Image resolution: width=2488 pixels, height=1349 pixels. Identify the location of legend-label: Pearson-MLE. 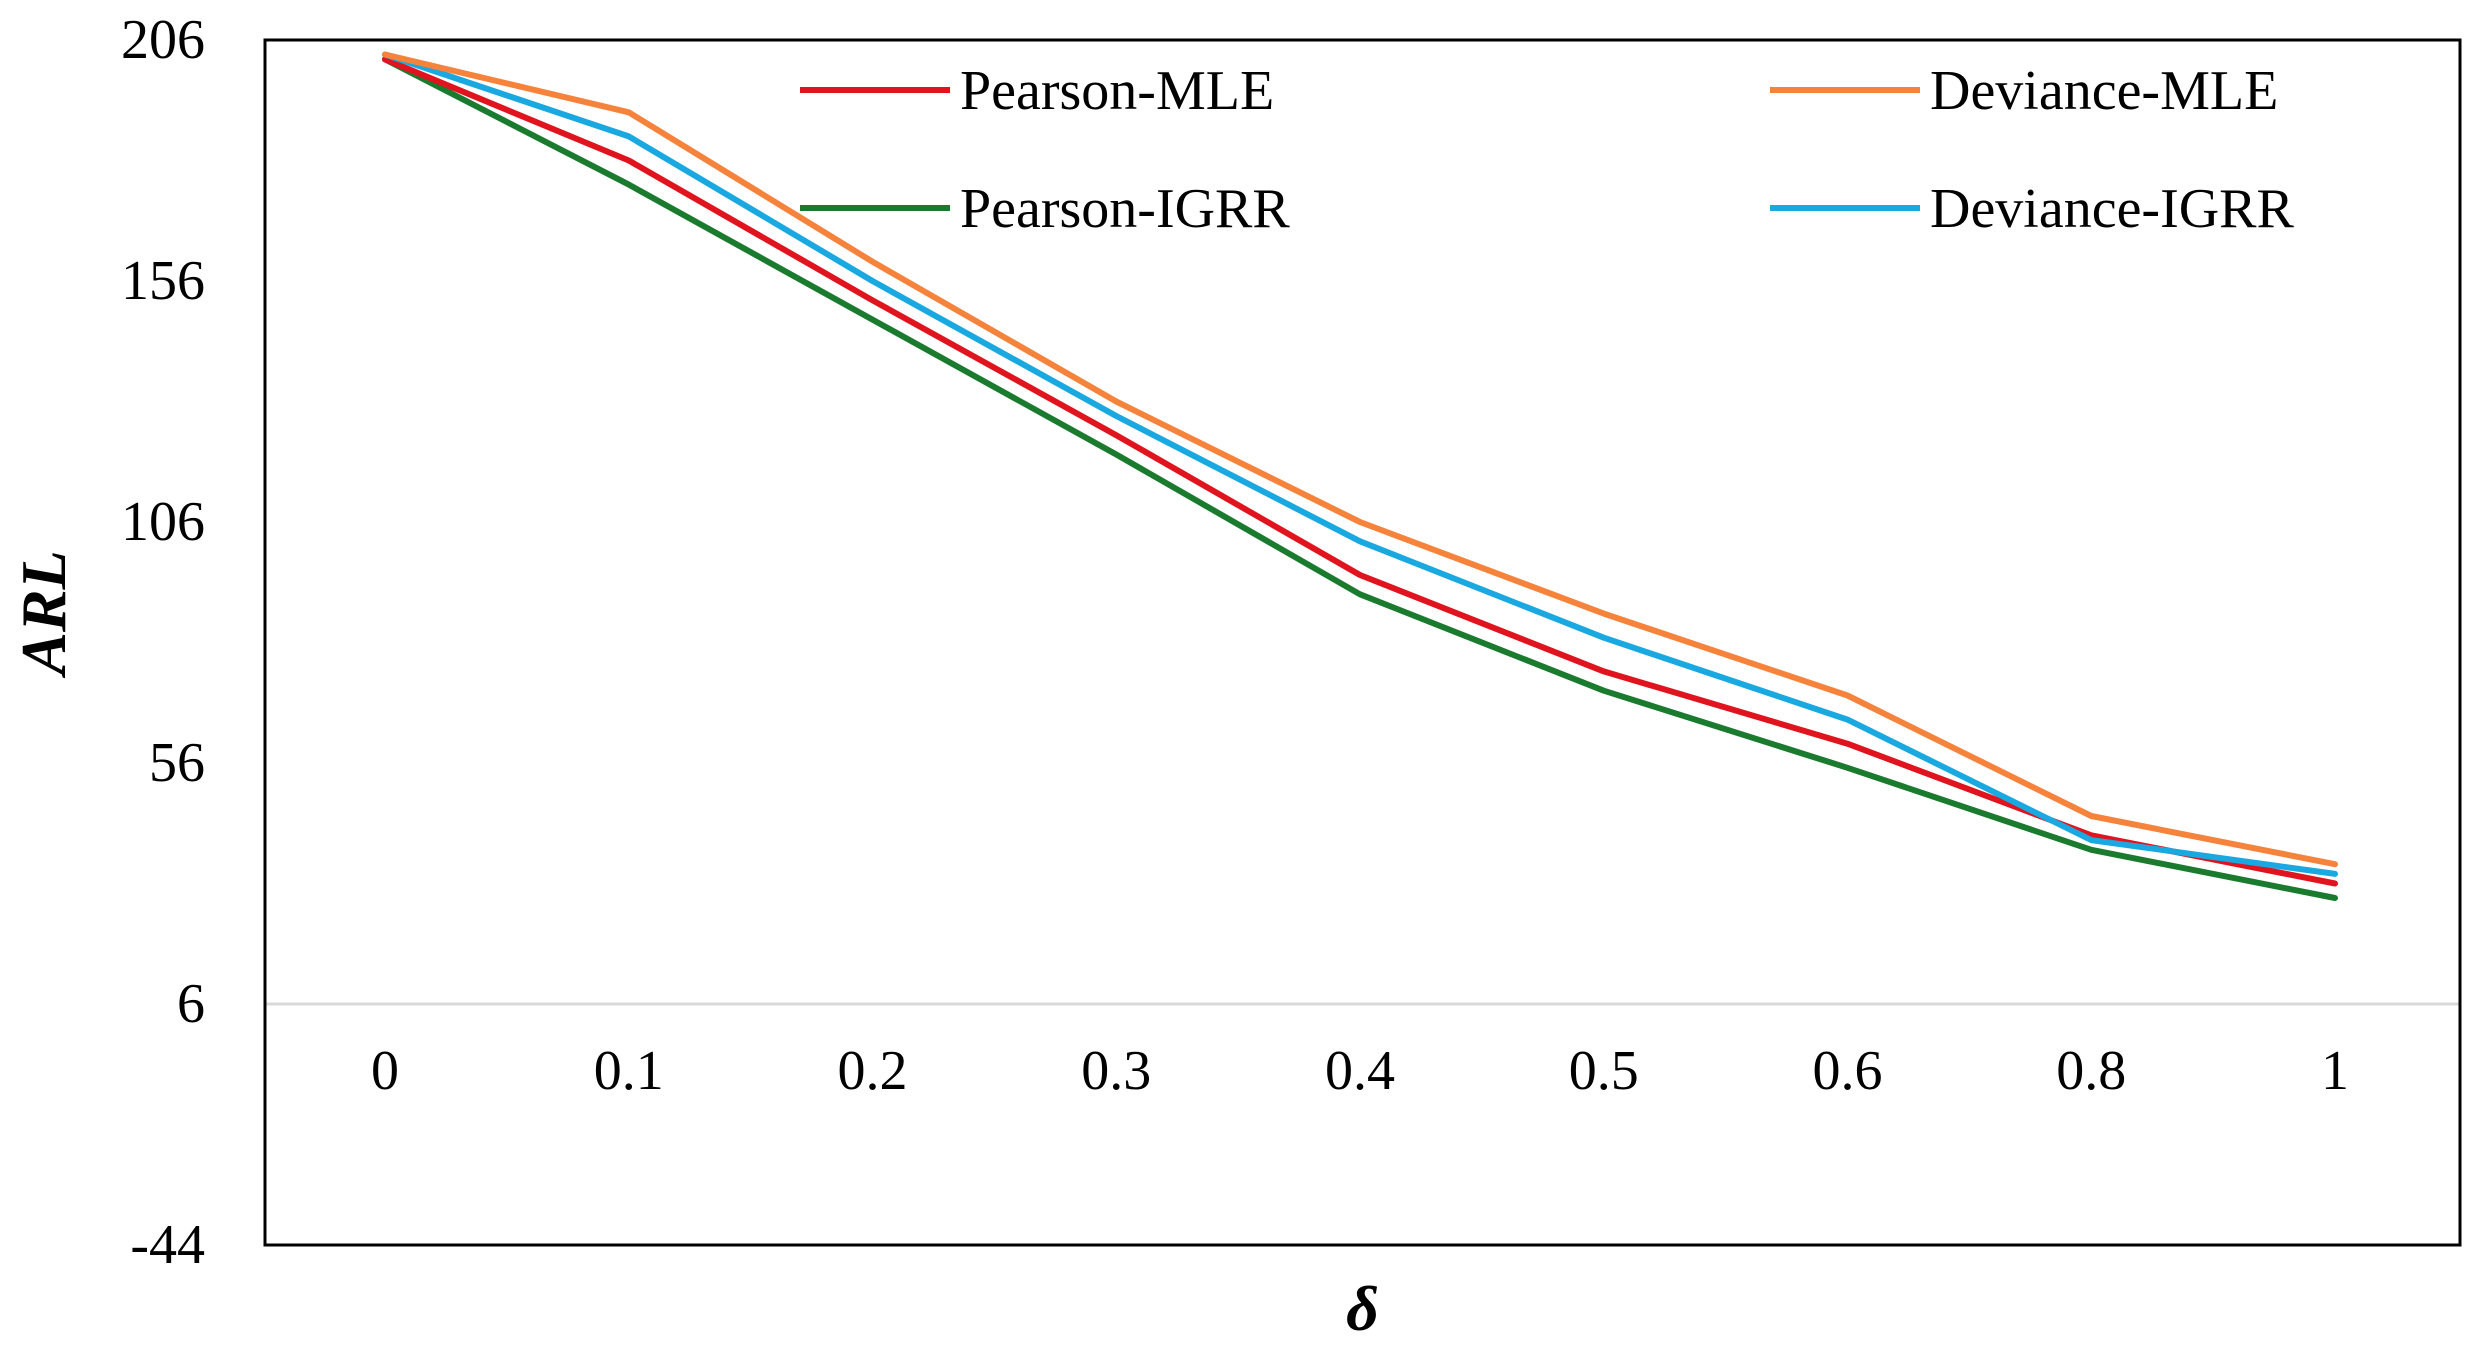
(1117, 91).